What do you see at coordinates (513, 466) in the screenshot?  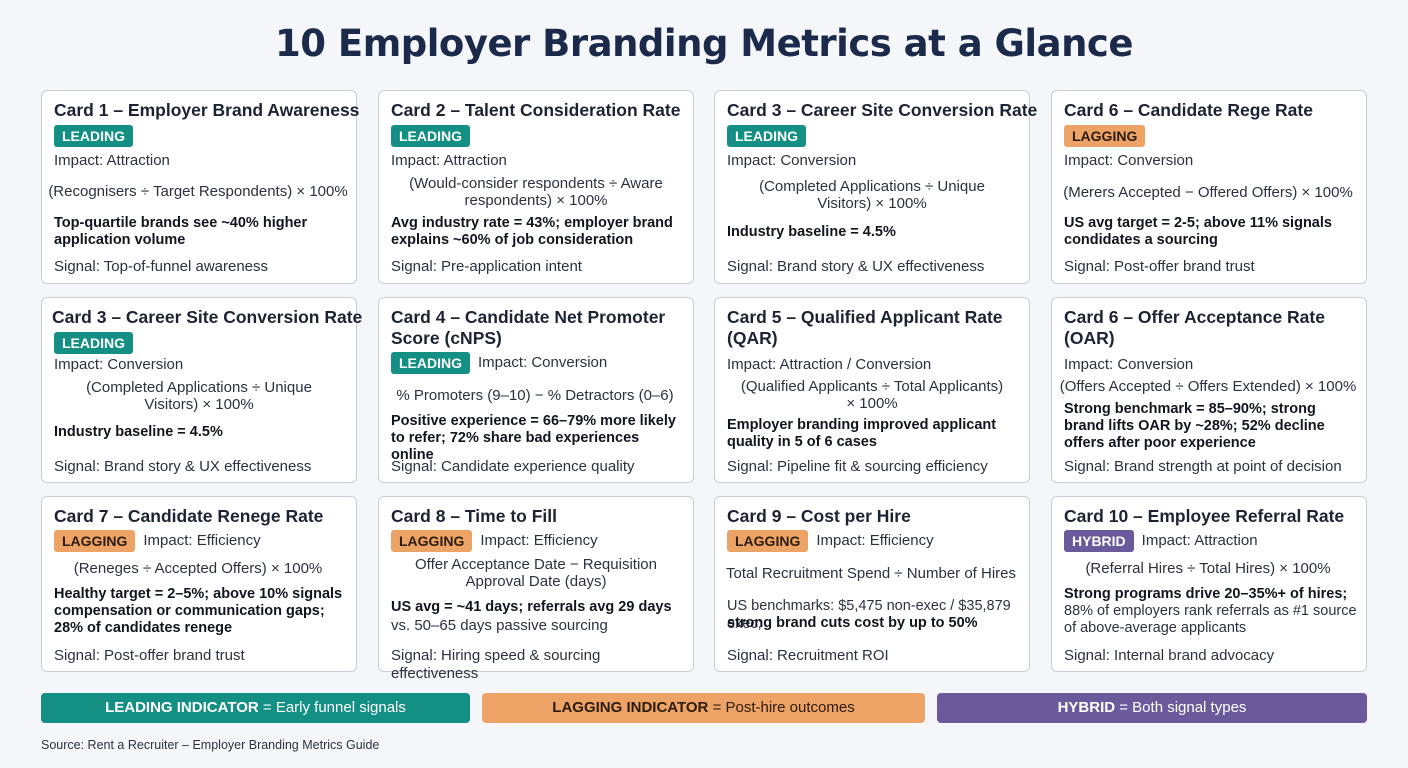 I see `signal-label: Signal: Candidate experience quality` at bounding box center [513, 466].